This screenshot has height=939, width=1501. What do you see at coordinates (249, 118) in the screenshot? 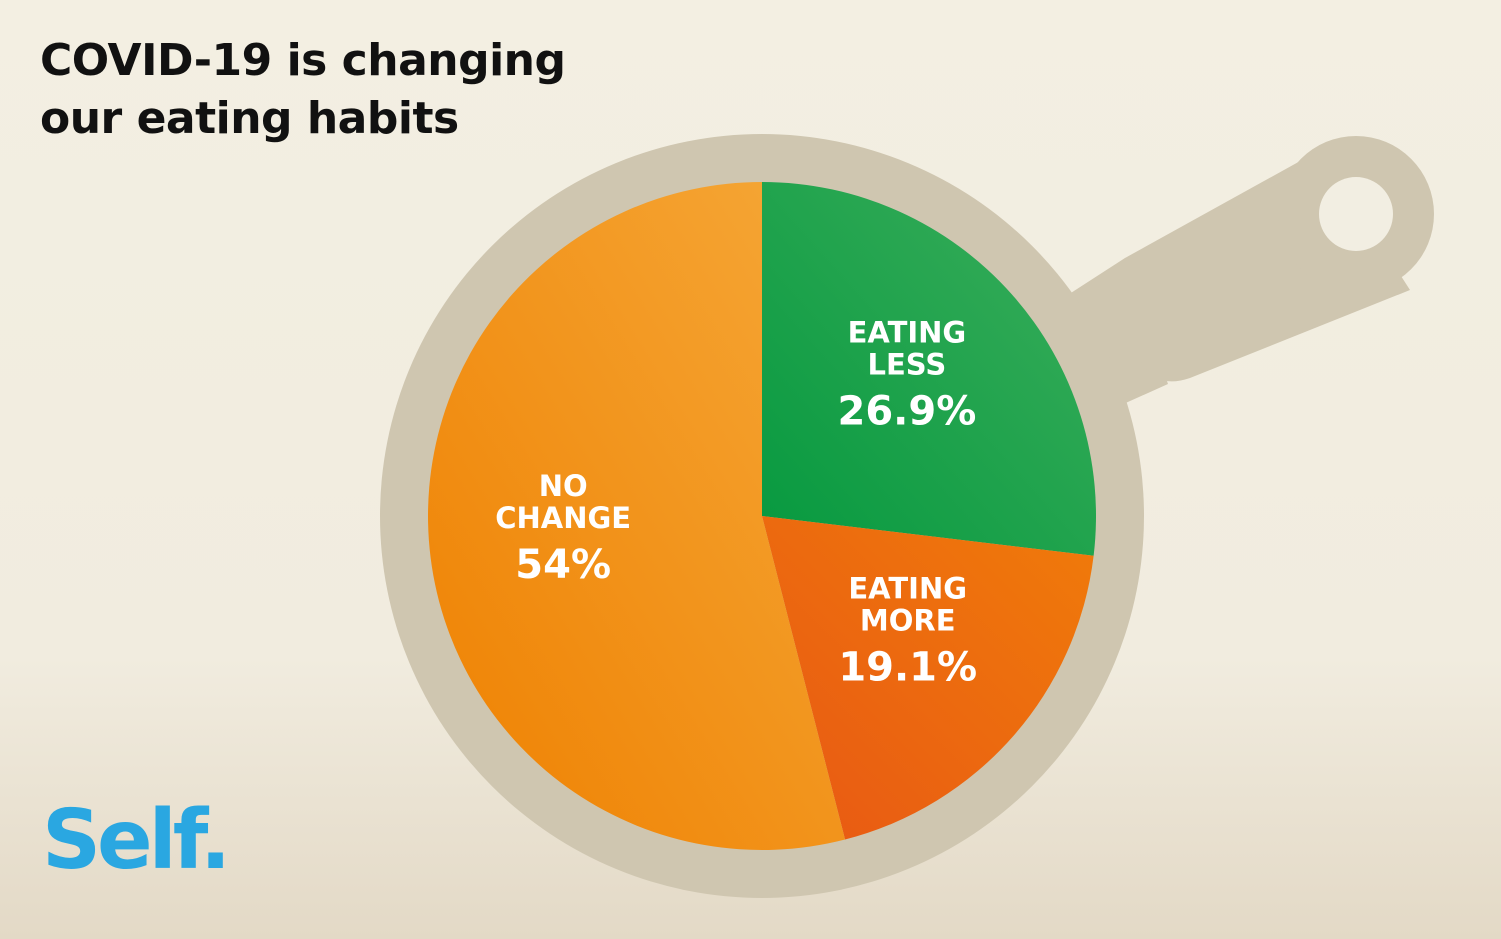
I see `title-line-2: our eating habits` at bounding box center [249, 118].